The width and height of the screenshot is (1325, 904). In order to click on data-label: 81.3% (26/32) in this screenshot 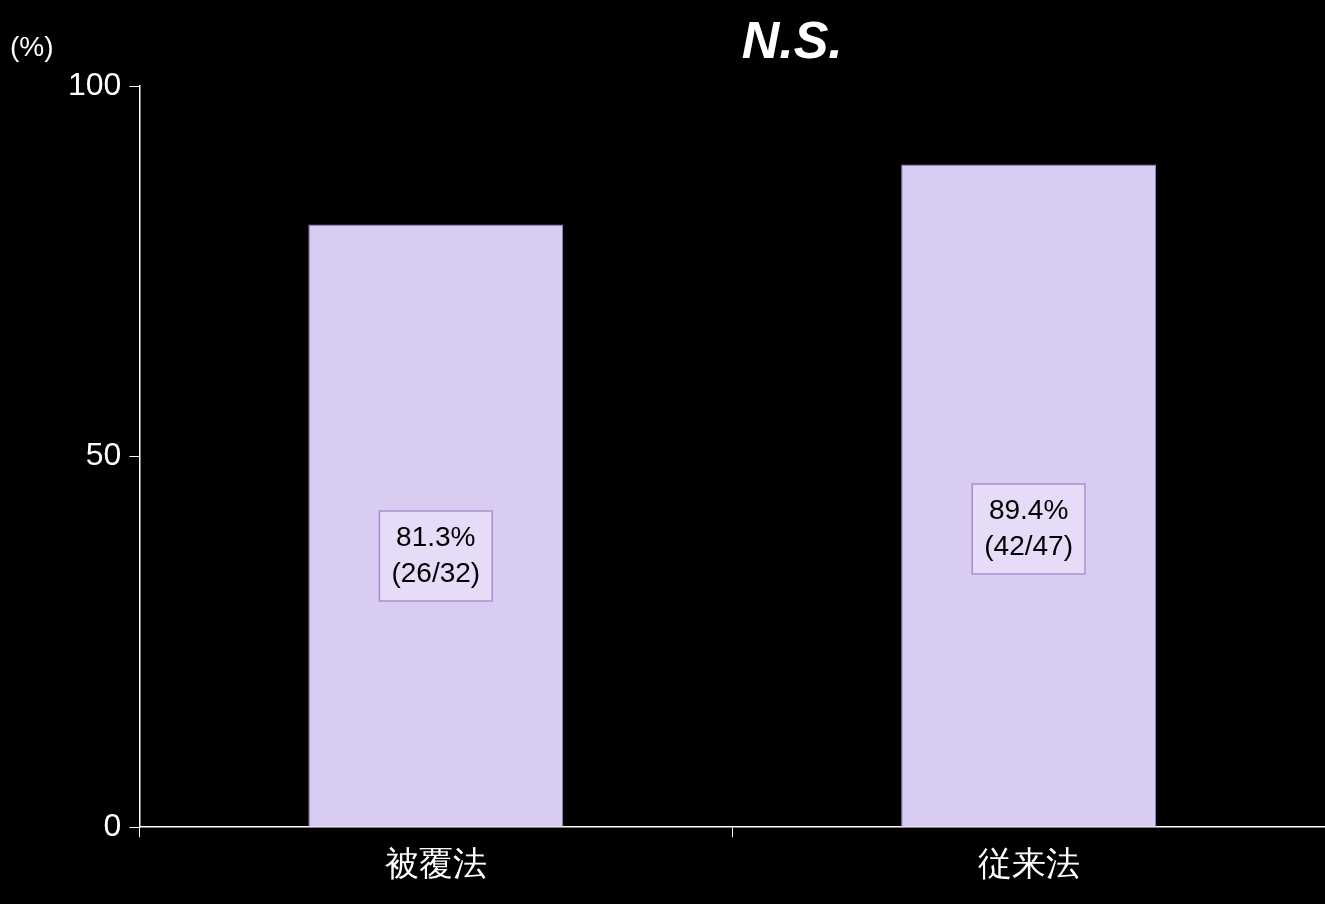, I will do `click(436, 554)`.